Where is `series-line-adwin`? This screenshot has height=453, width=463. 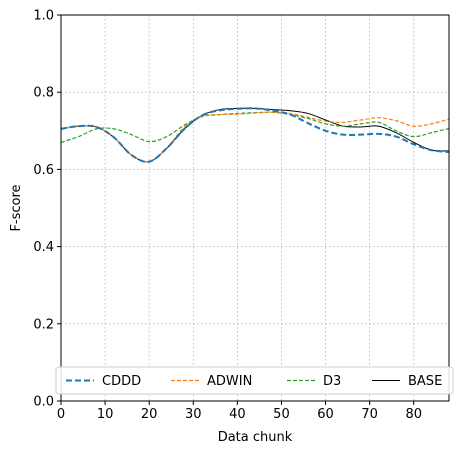 series-line-adwin is located at coordinates (255, 137).